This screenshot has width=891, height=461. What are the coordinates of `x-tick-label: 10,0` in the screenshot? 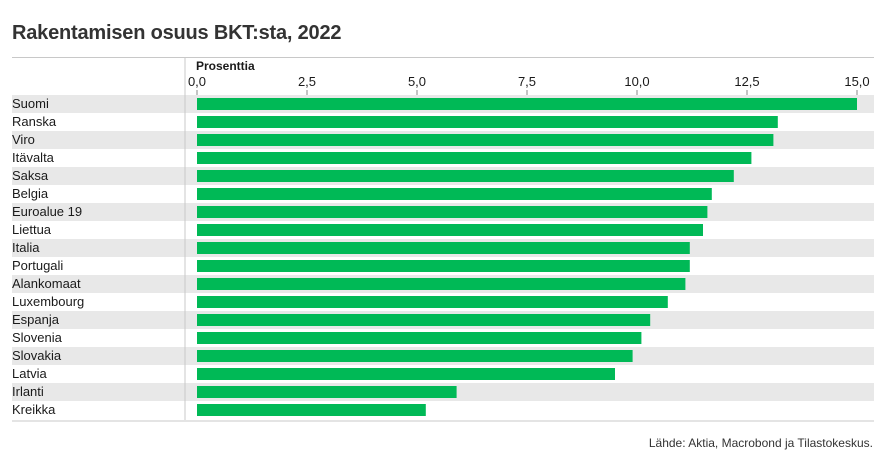 It's located at (636, 81).